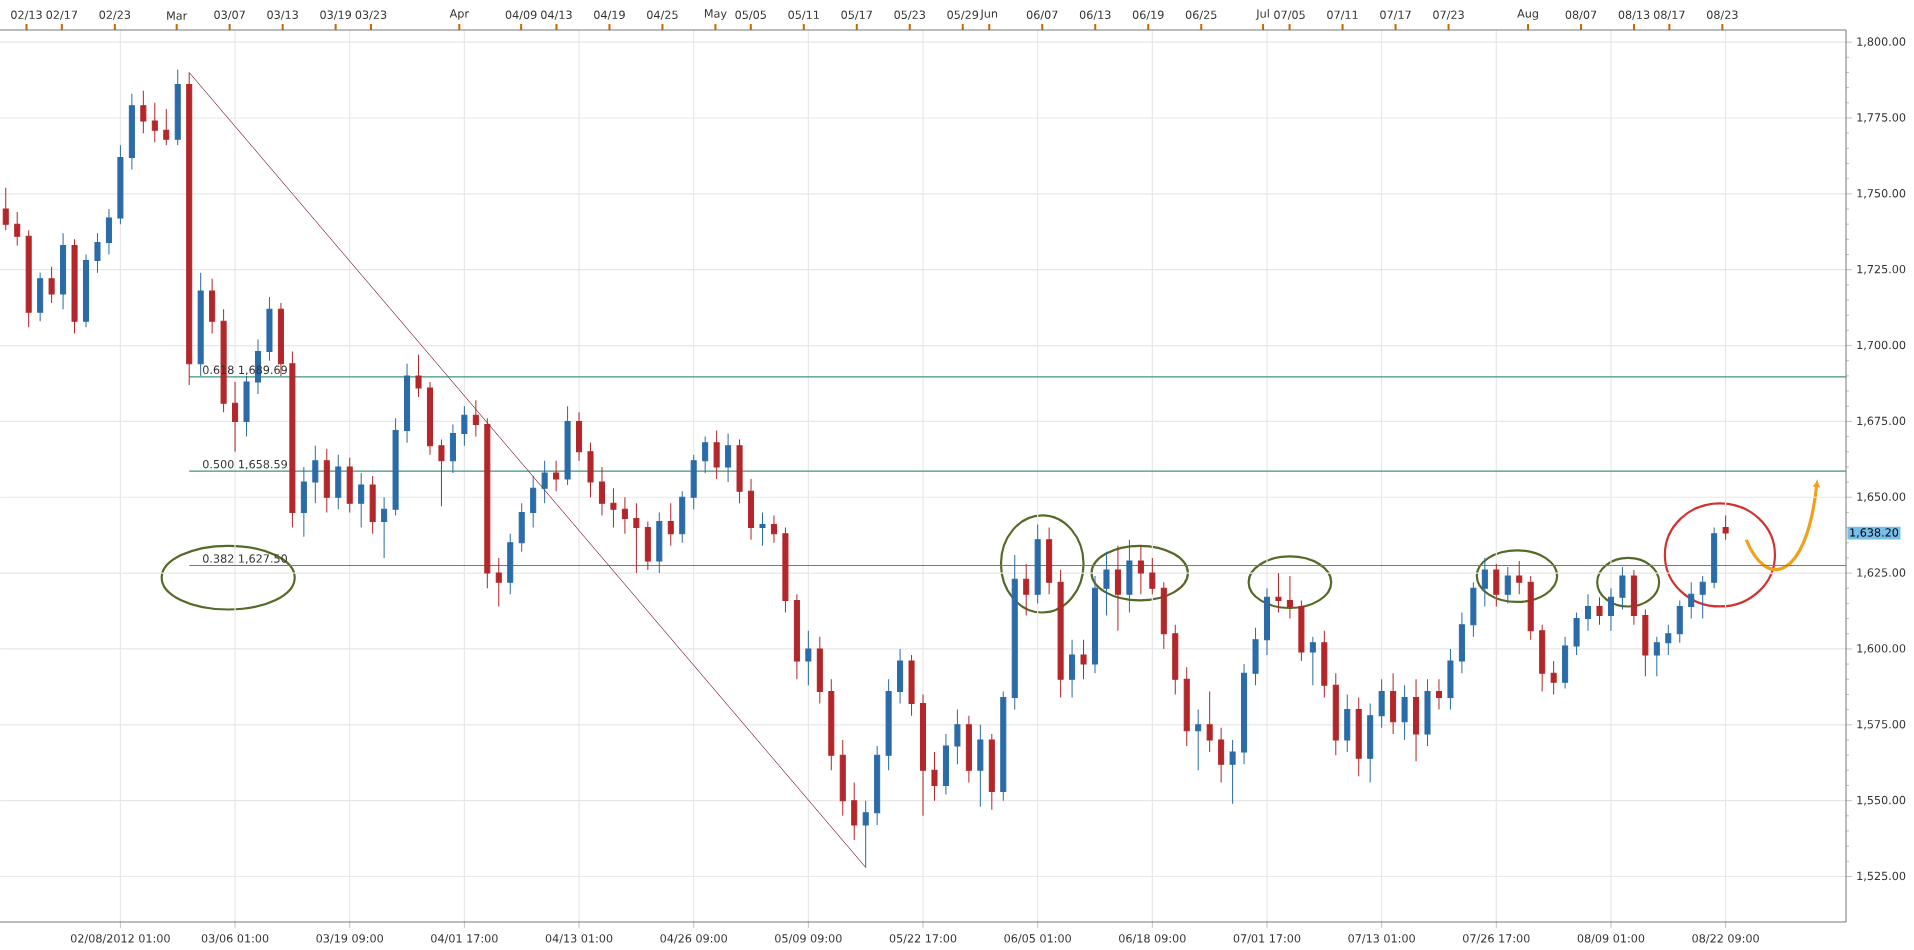 The height and width of the screenshot is (950, 1914). Describe the element at coordinates (1725, 939) in the screenshot. I see `x-tick-label: 08/22 09:00` at that location.